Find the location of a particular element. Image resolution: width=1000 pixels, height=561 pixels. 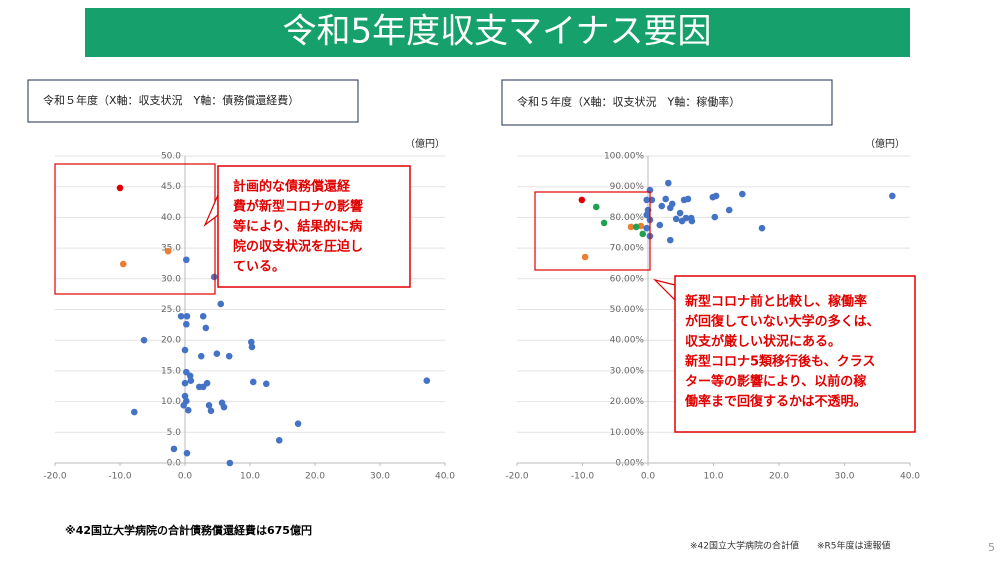

y-tick-label: 15.0 is located at coordinates (171, 371).